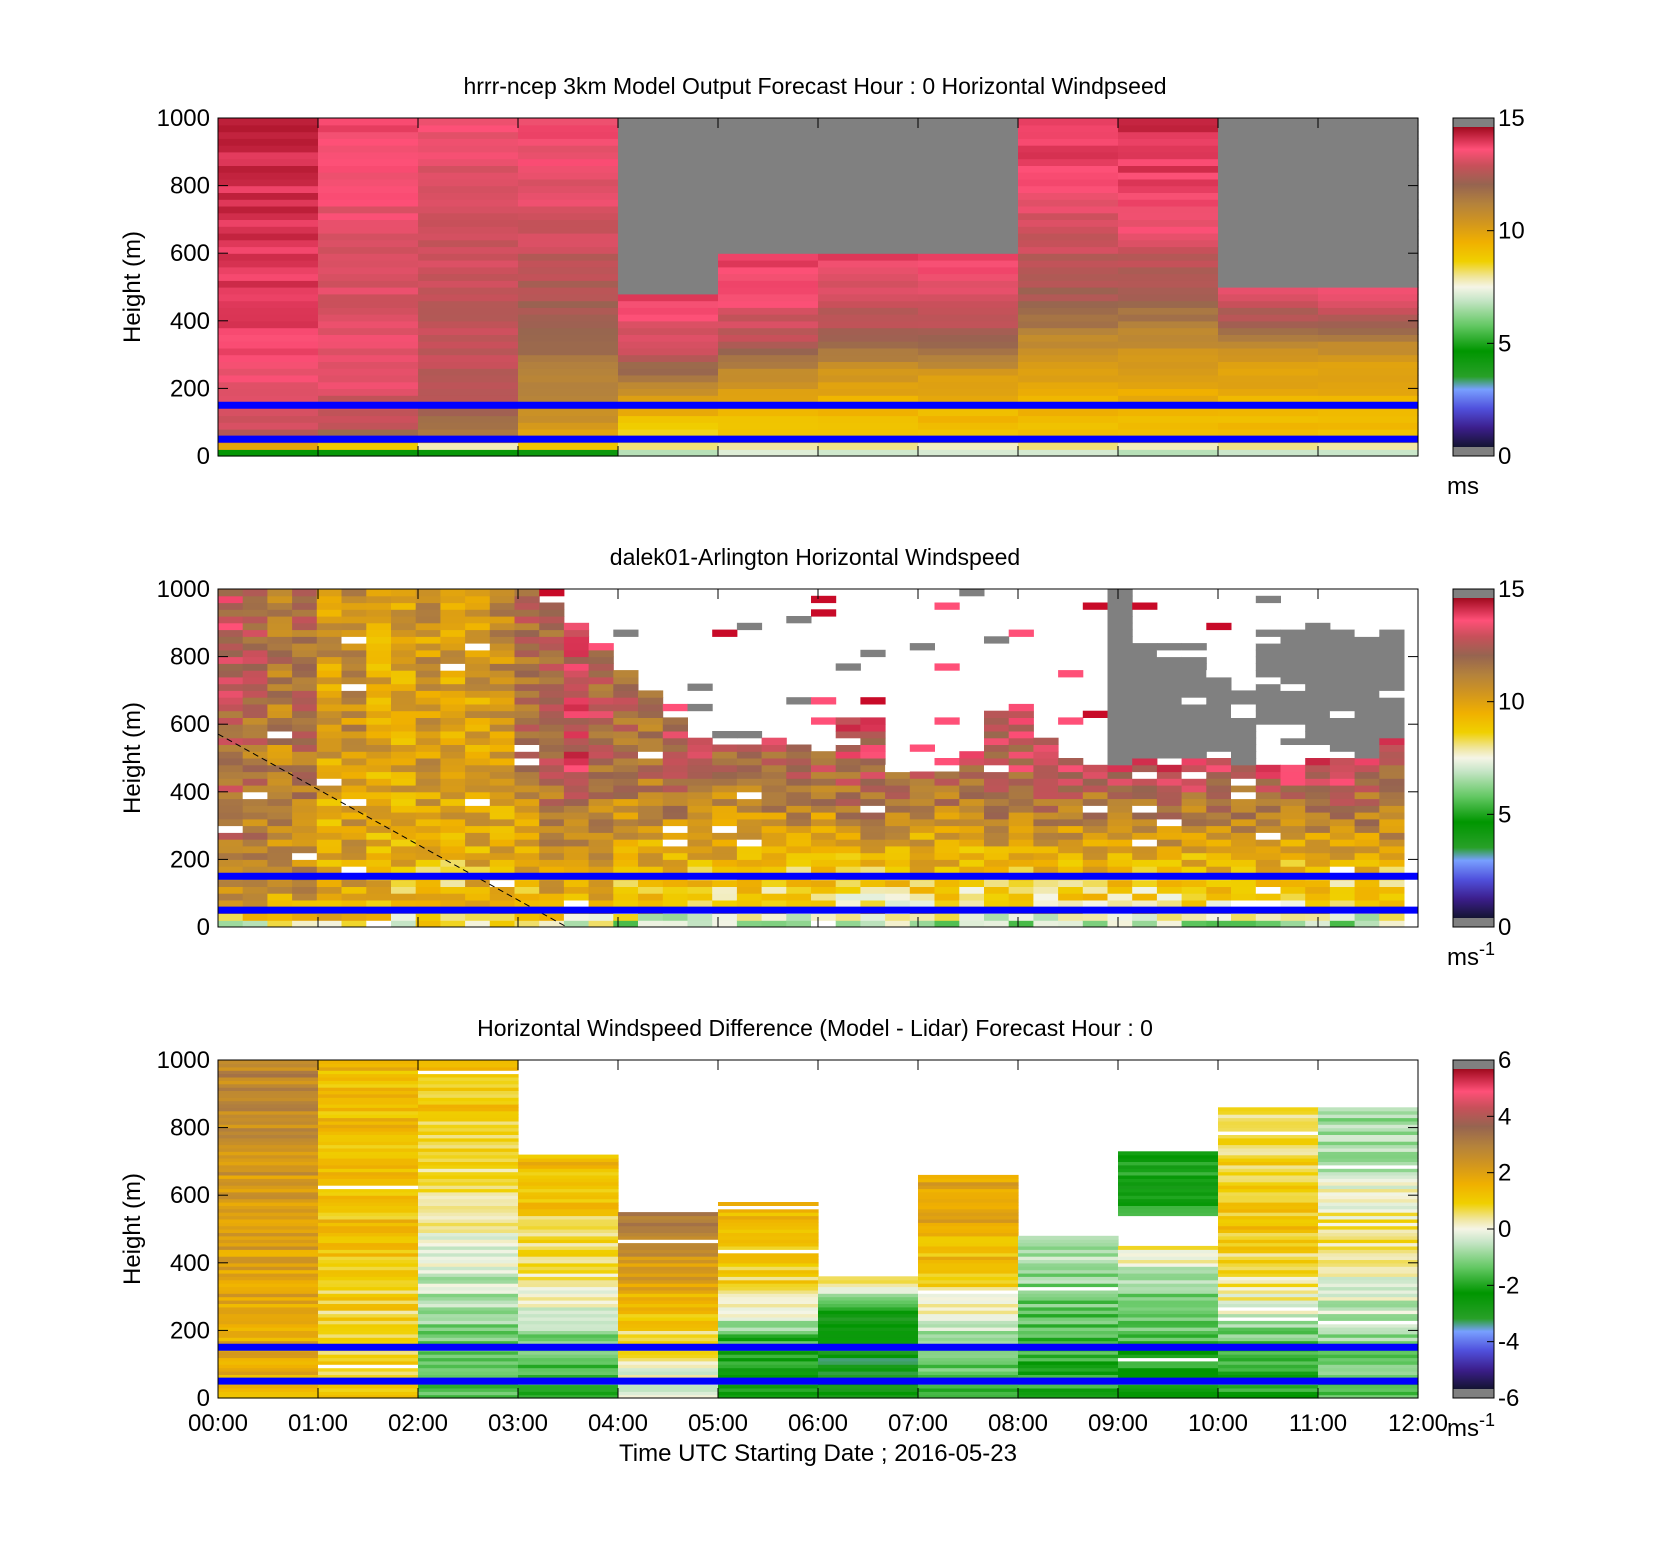 This screenshot has width=1680, height=1561. Describe the element at coordinates (1473, 451) in the screenshot. I see `colorbar-missing-bottom` at that location.